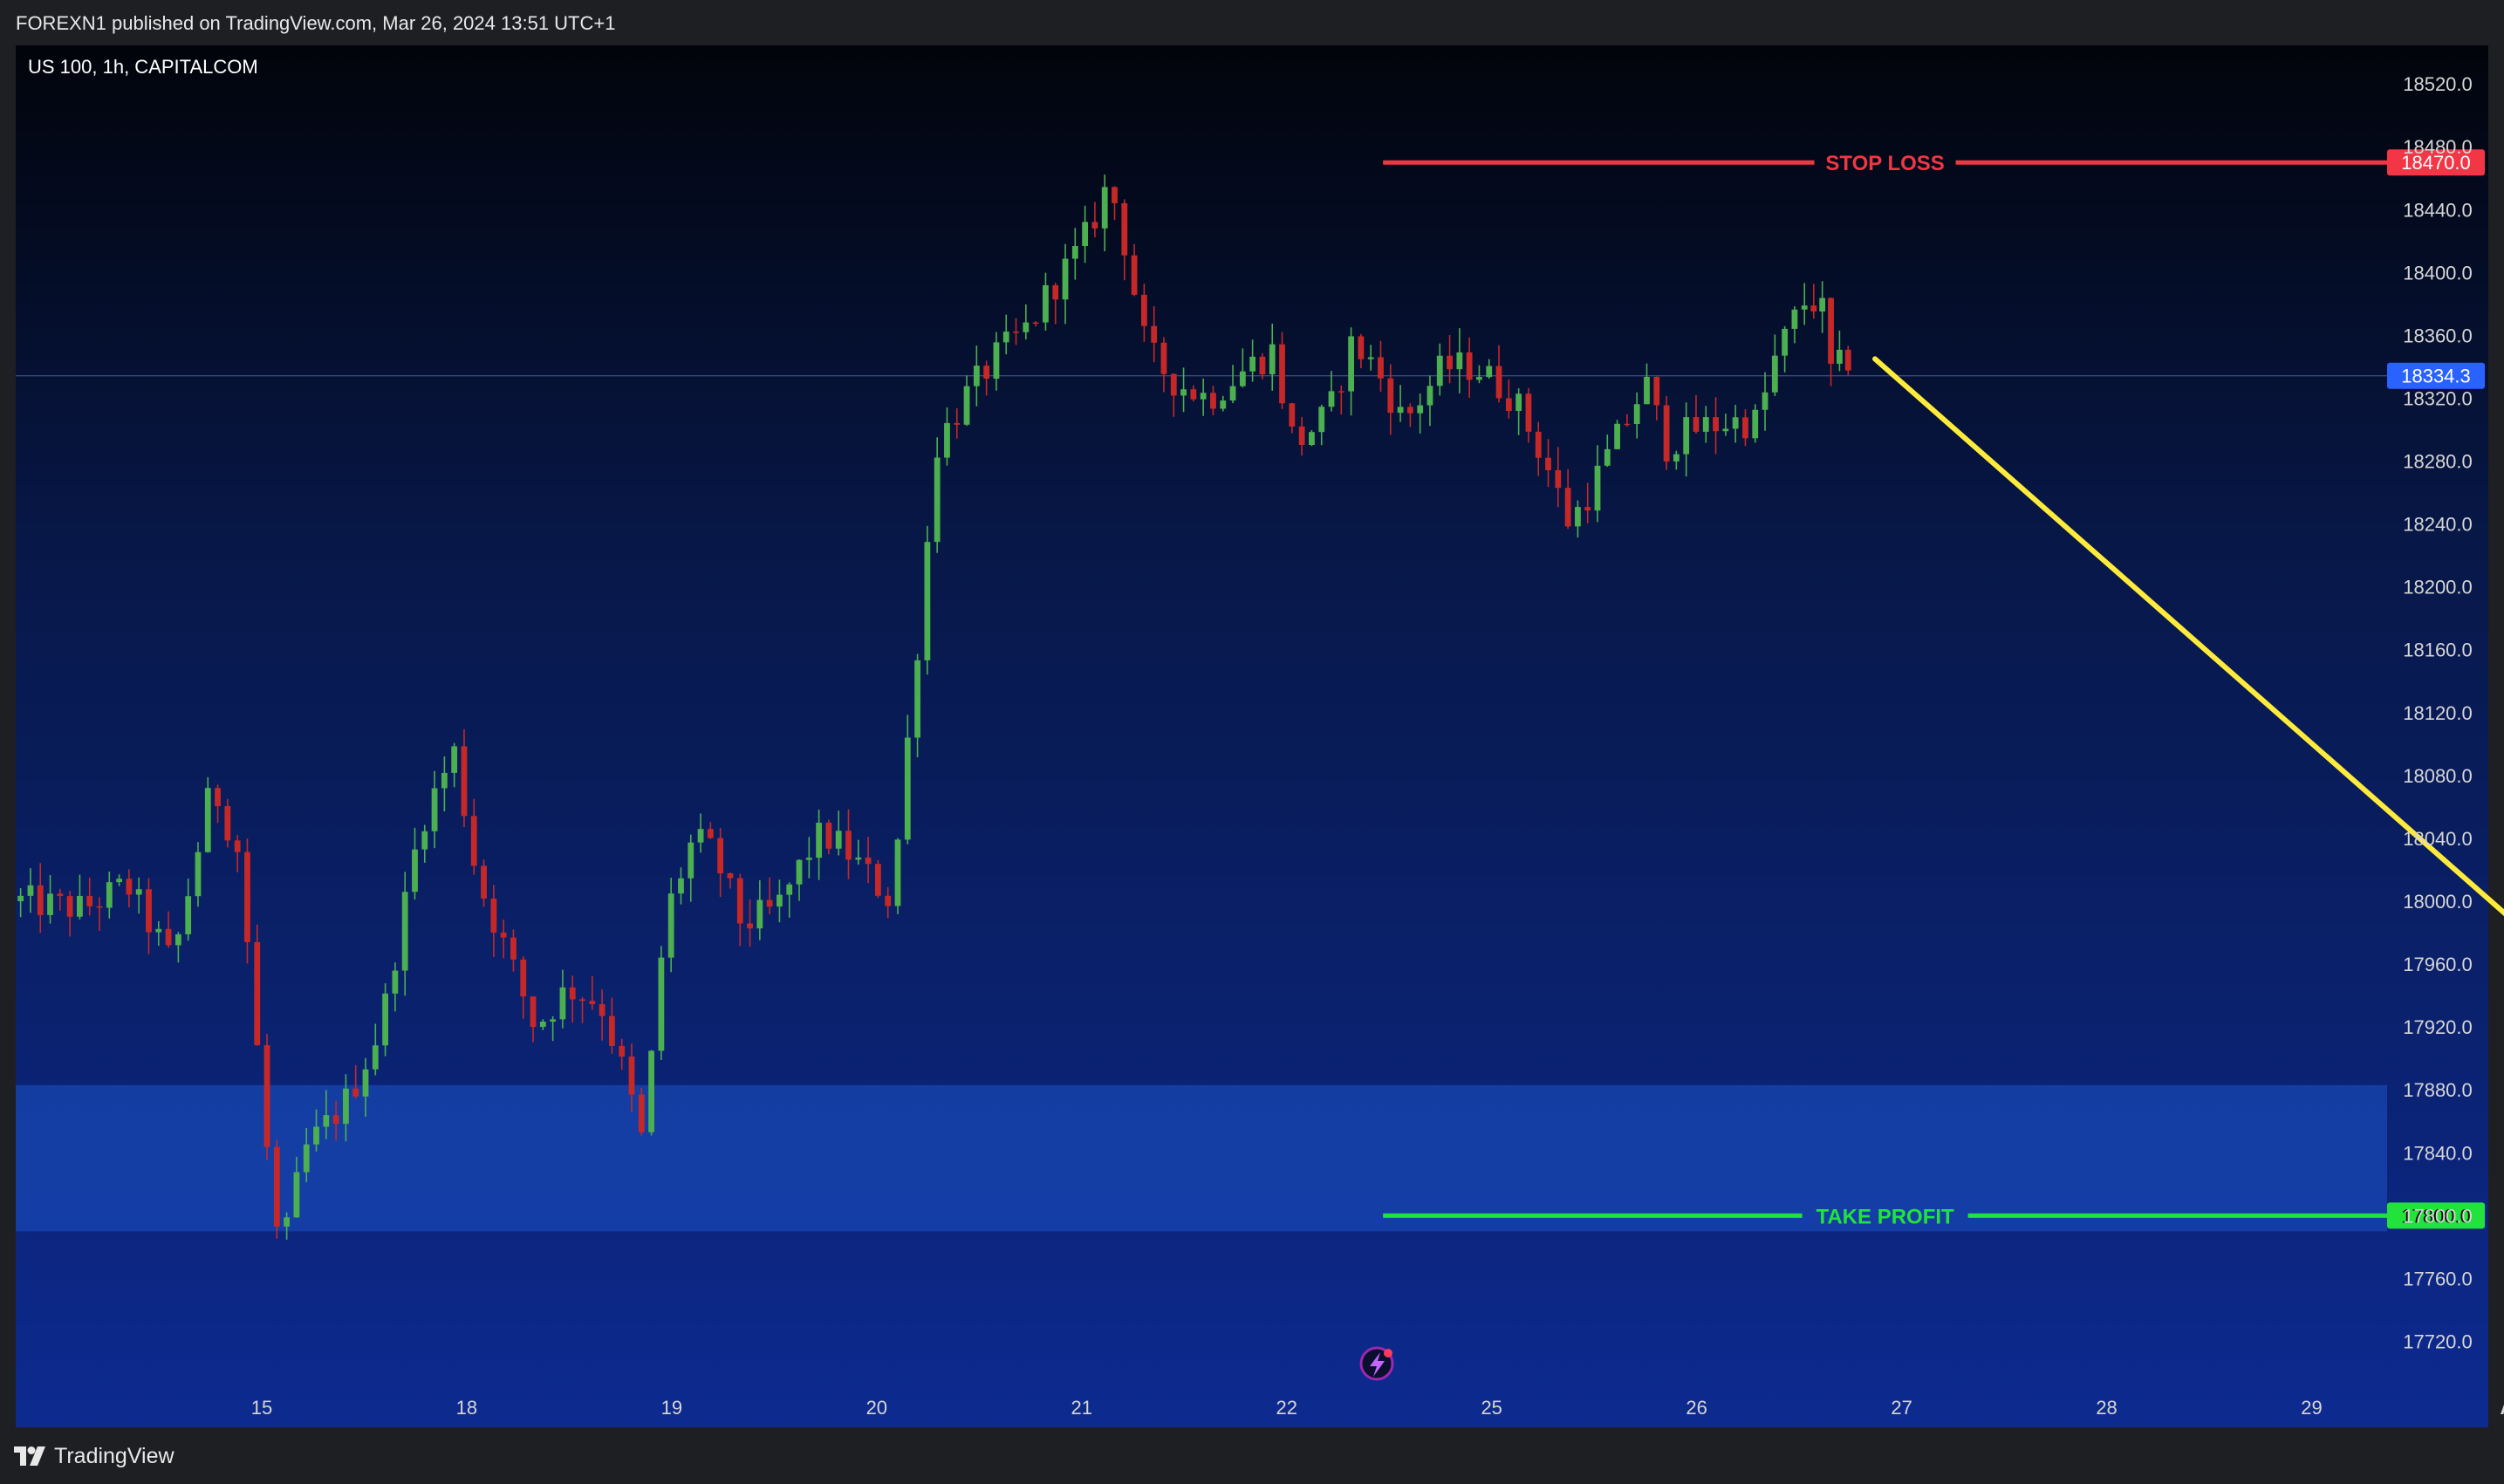 The image size is (2504, 1484). What do you see at coordinates (2188, 723) in the screenshot?
I see `projection-arrow` at bounding box center [2188, 723].